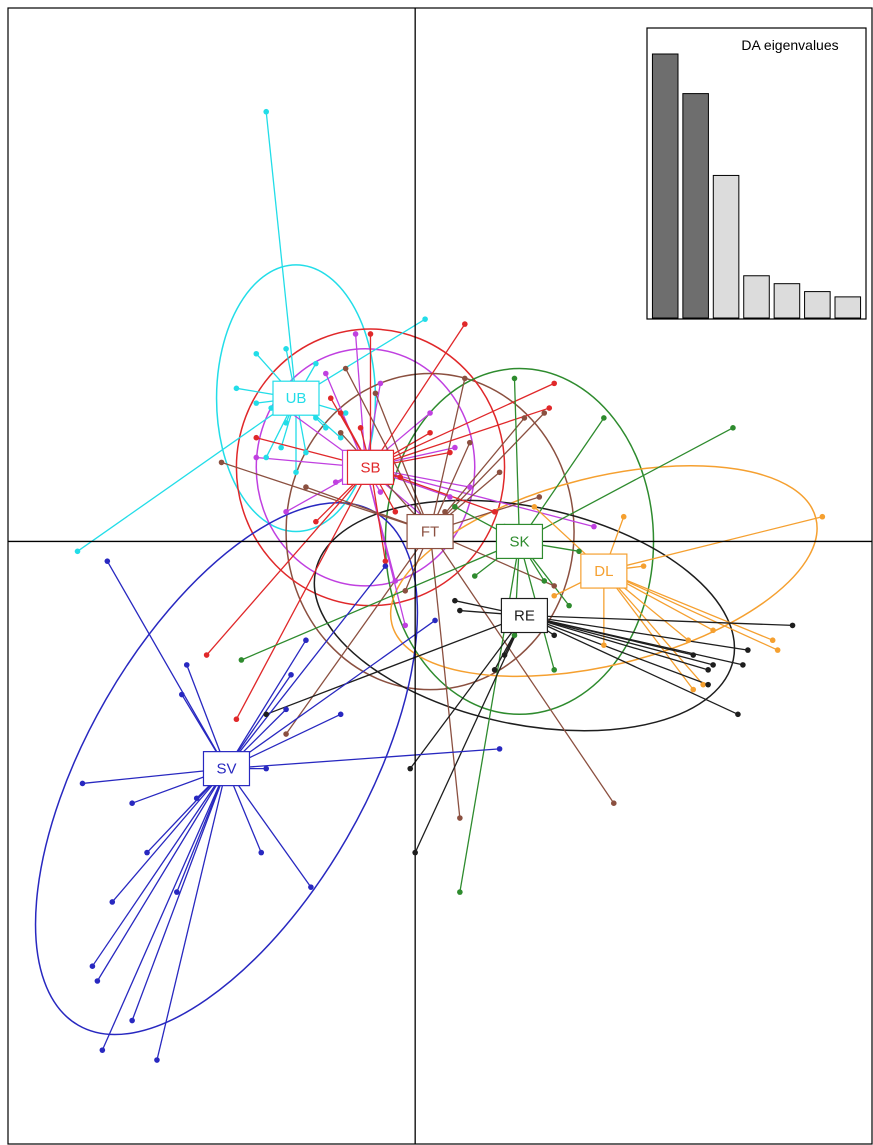  I want to click on eigenvalue-inset: DA eigenvalues, so click(756, 173).